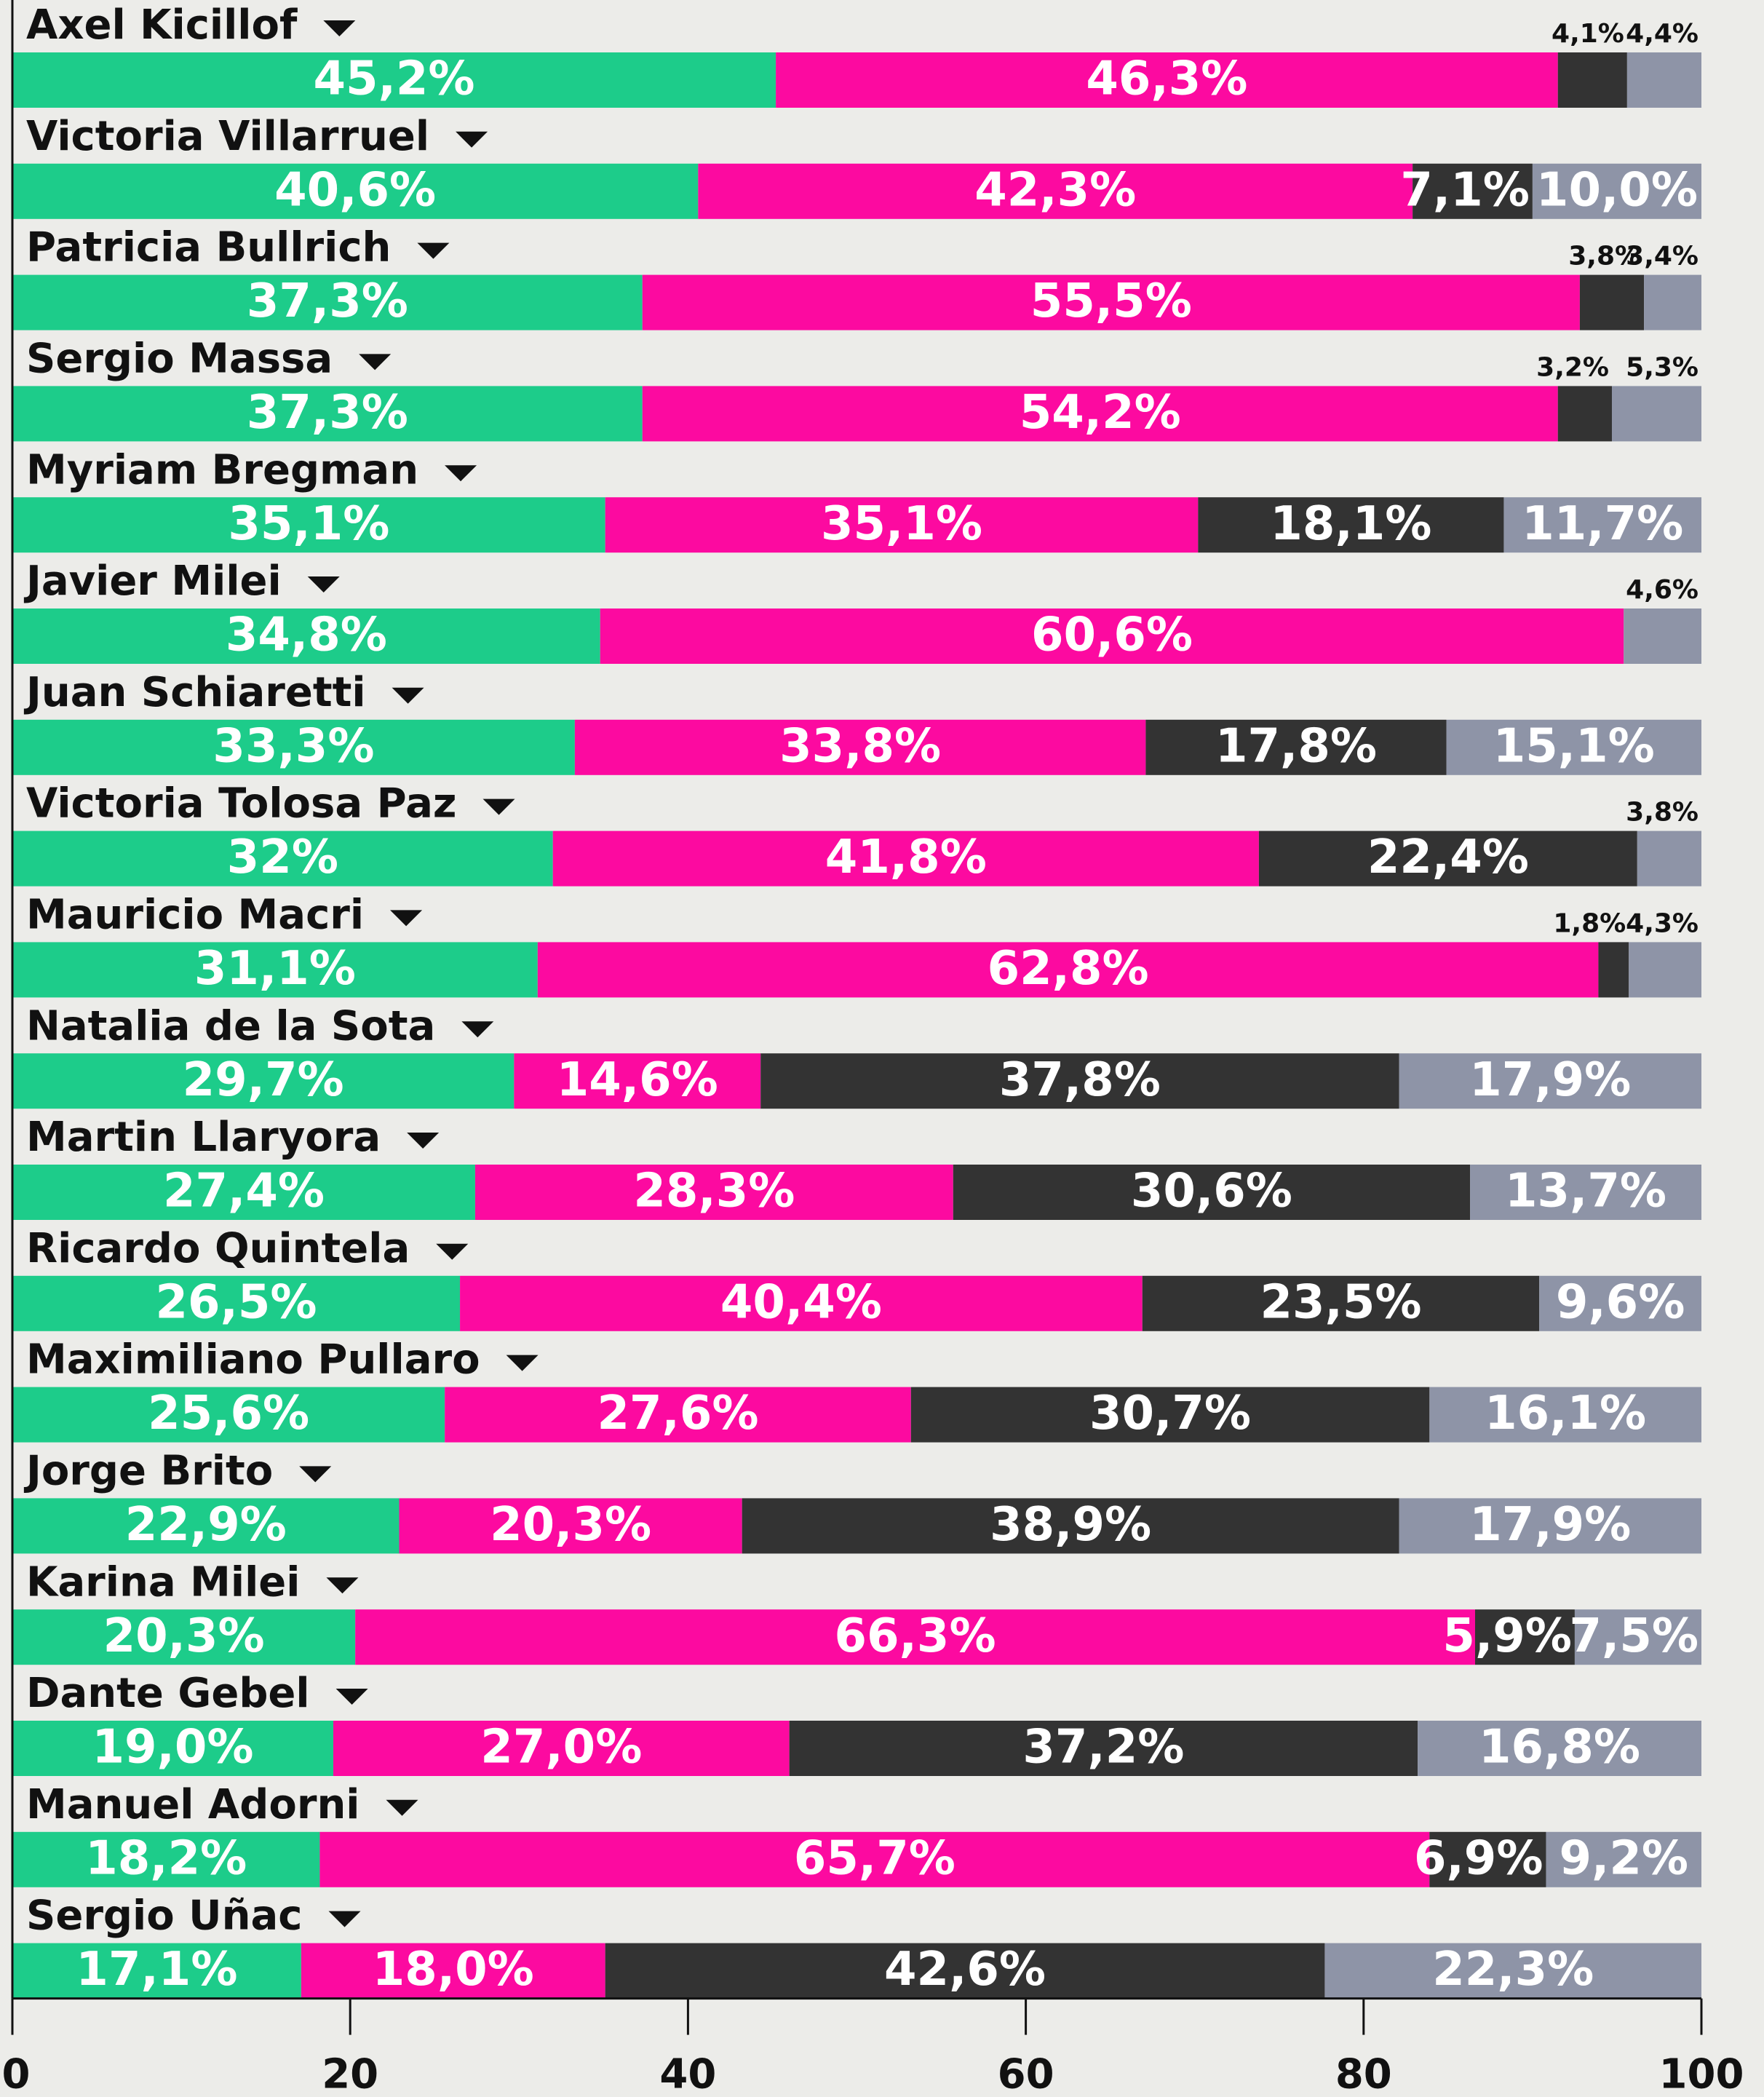 This screenshot has height=2097, width=1764. What do you see at coordinates (1070, 1525) in the screenshot?
I see `value-label: 38,9%` at bounding box center [1070, 1525].